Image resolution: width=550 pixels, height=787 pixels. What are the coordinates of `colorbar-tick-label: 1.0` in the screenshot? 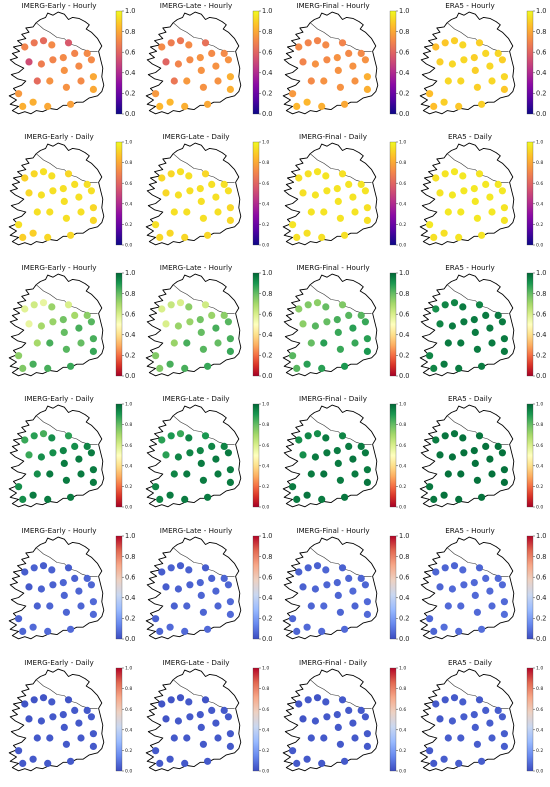 It's located at (130, 536).